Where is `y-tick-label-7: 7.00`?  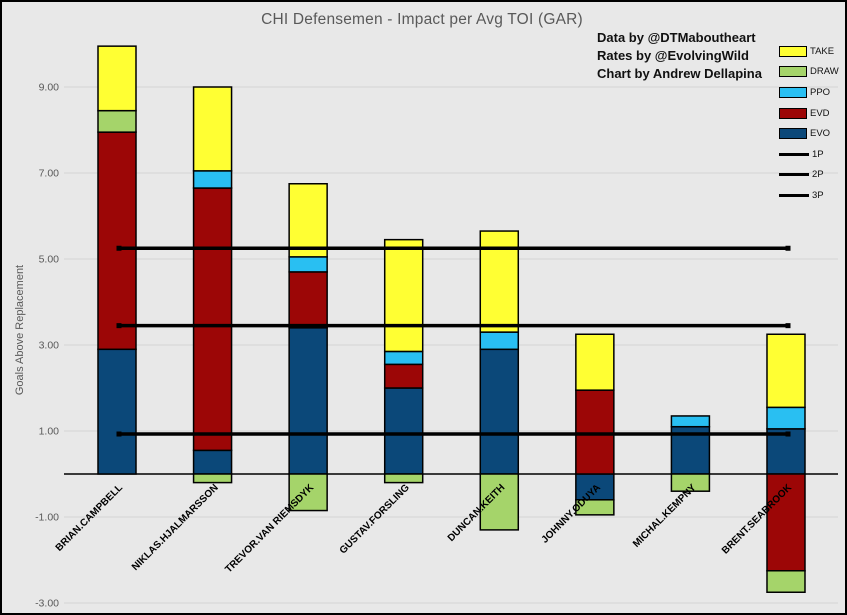 y-tick-label-7: 7.00 is located at coordinates (49, 174).